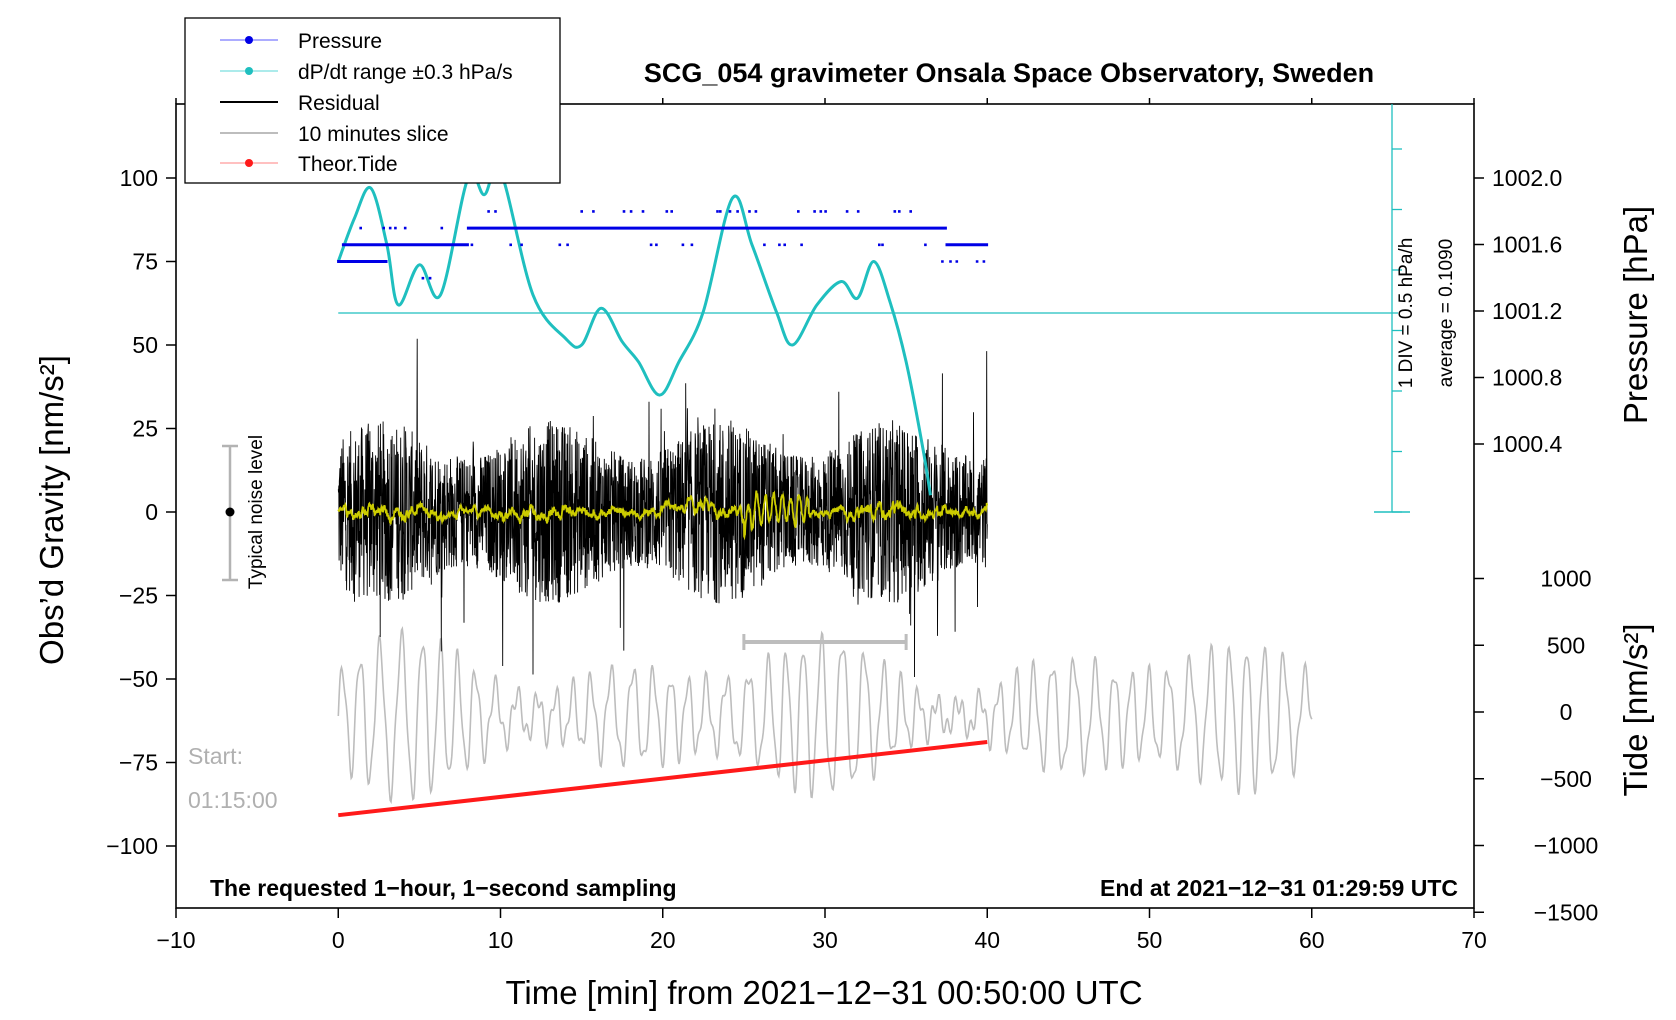 This screenshot has width=1676, height=1020. I want to click on tide-tick-label: 0, so click(1566, 712).